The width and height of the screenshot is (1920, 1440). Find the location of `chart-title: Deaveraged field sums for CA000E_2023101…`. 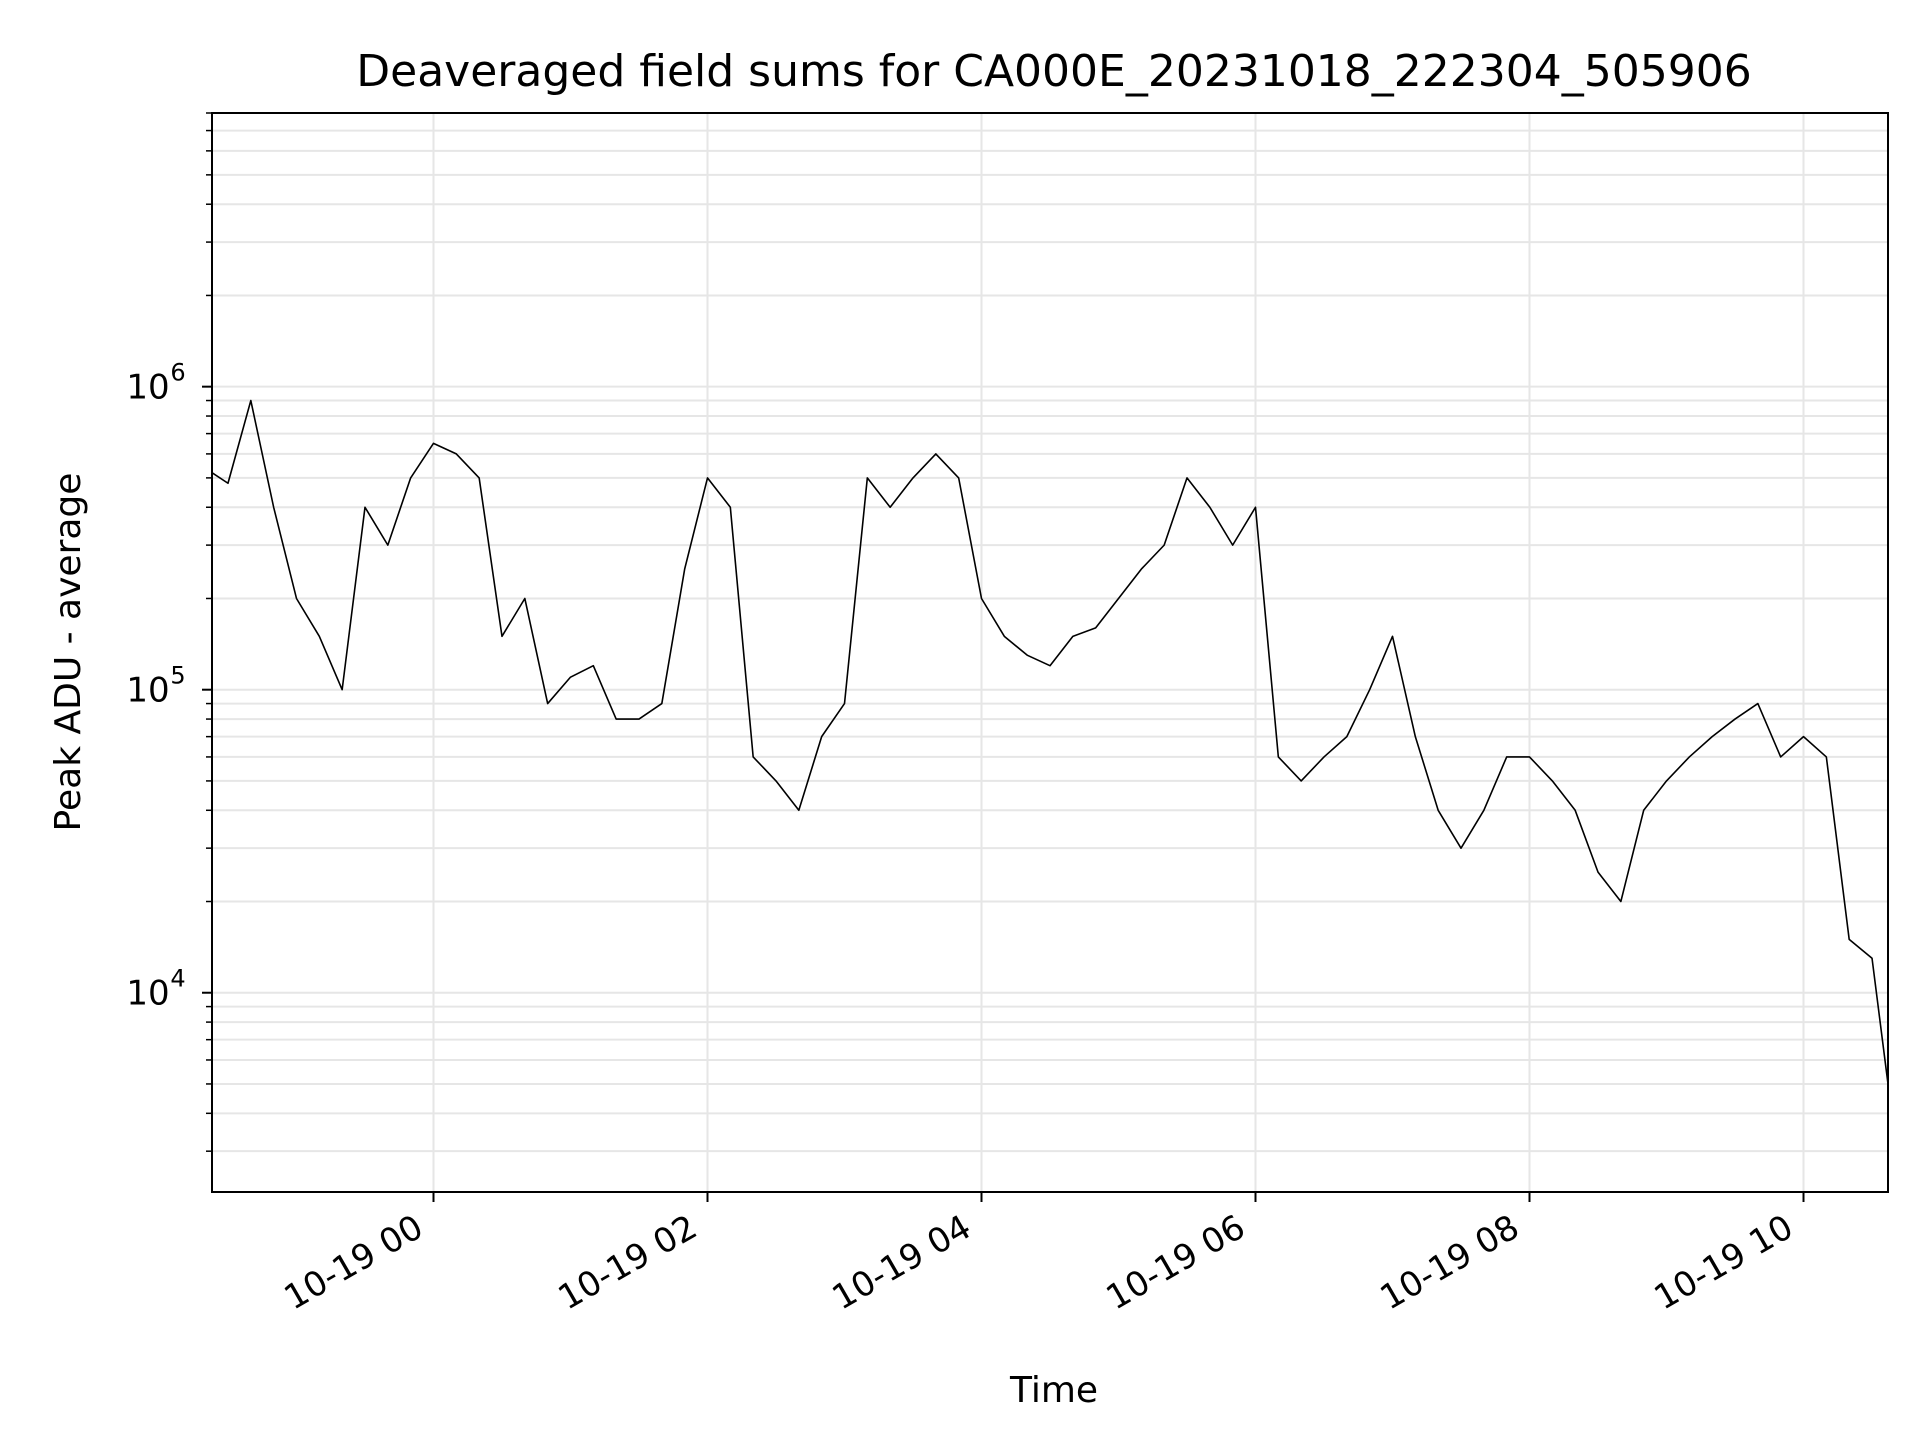

chart-title: Deaveraged field sums for CA000E_2023101… is located at coordinates (1053, 71).